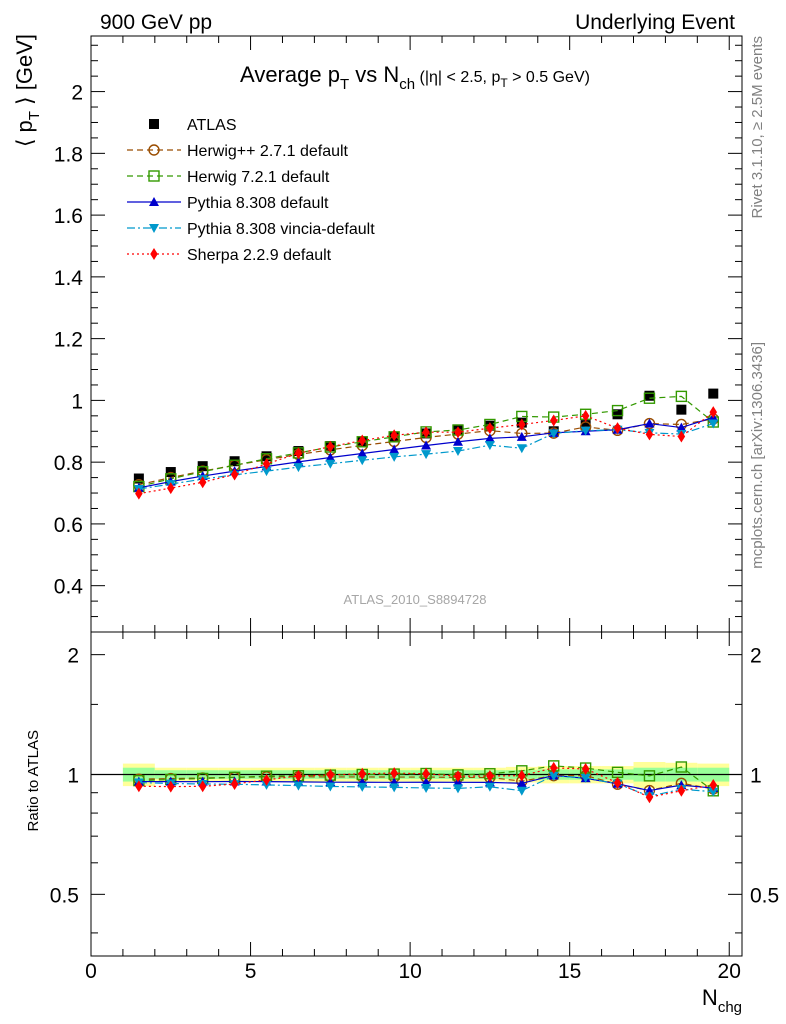  What do you see at coordinates (73, 656) in the screenshot?
I see `ratio-y-tick-label: 2` at bounding box center [73, 656].